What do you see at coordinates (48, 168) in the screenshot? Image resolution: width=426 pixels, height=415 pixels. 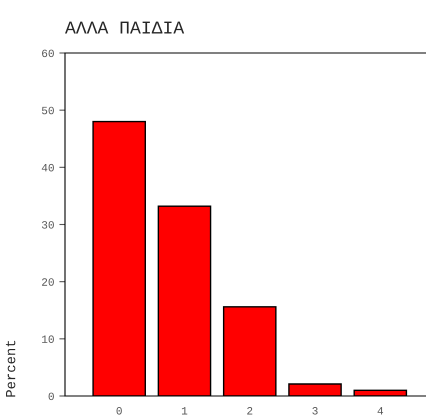 I see `y-tick-label: 40` at bounding box center [48, 168].